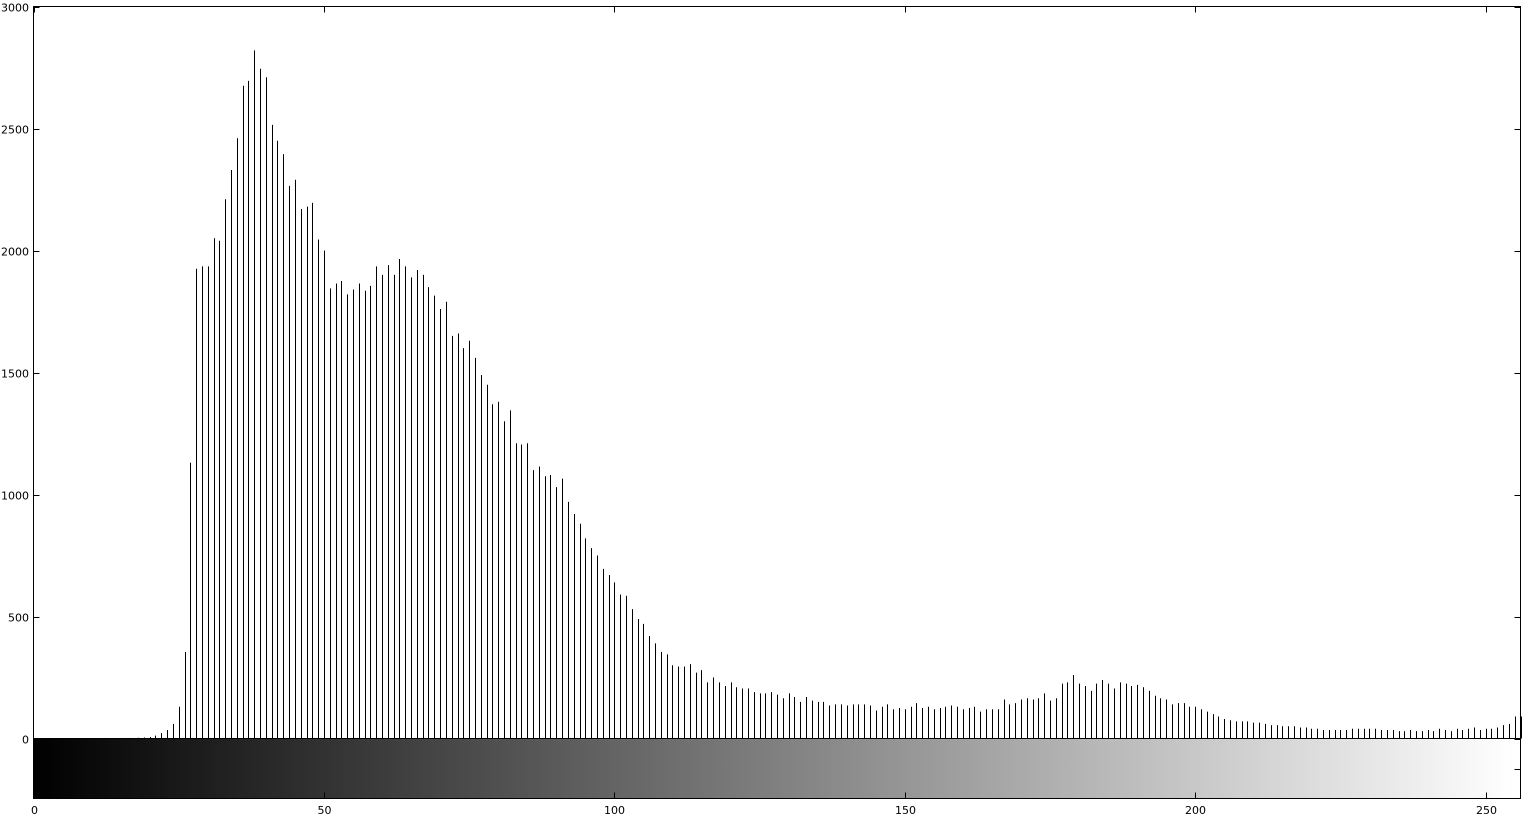  I want to click on grayscale-colorbar, so click(774, 768).